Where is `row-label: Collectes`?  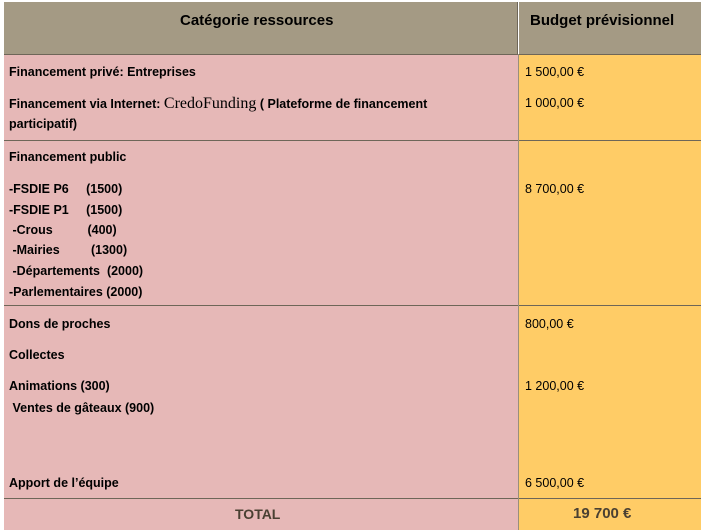
row-label: Collectes is located at coordinates (37, 355).